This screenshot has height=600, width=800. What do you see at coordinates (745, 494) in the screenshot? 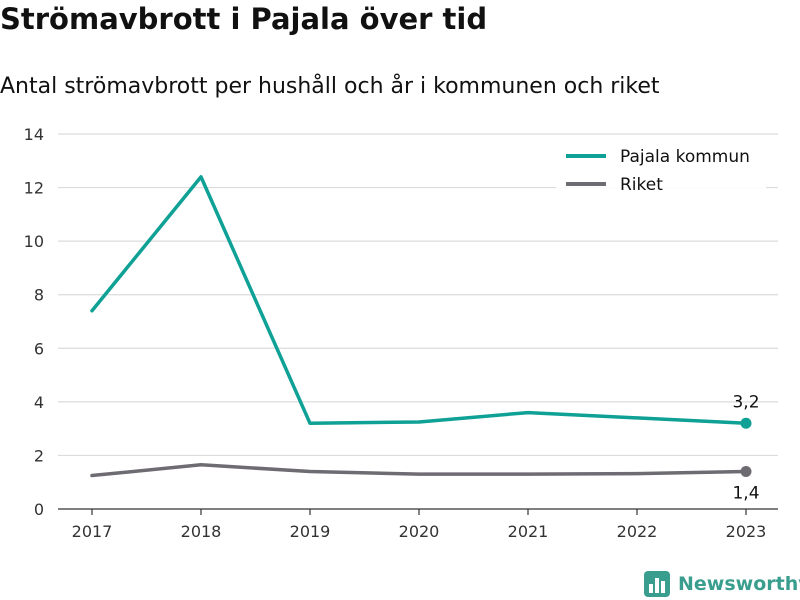
I see `end-value-label: 1,4` at bounding box center [745, 494].